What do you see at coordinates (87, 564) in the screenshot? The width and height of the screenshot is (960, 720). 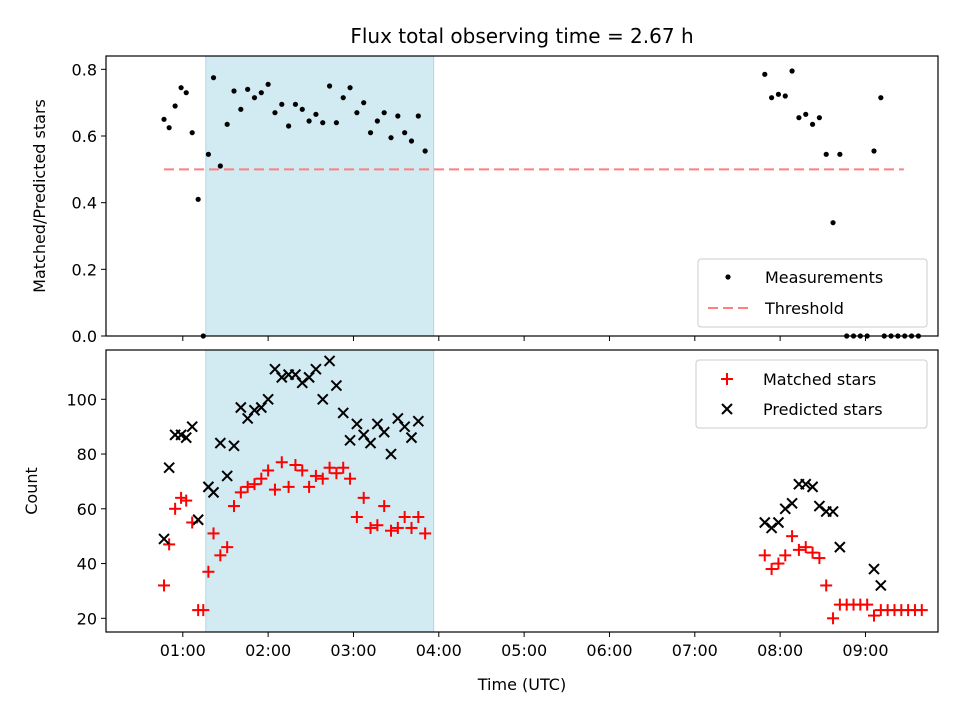 I see `y-tick-label: 40` at bounding box center [87, 564].